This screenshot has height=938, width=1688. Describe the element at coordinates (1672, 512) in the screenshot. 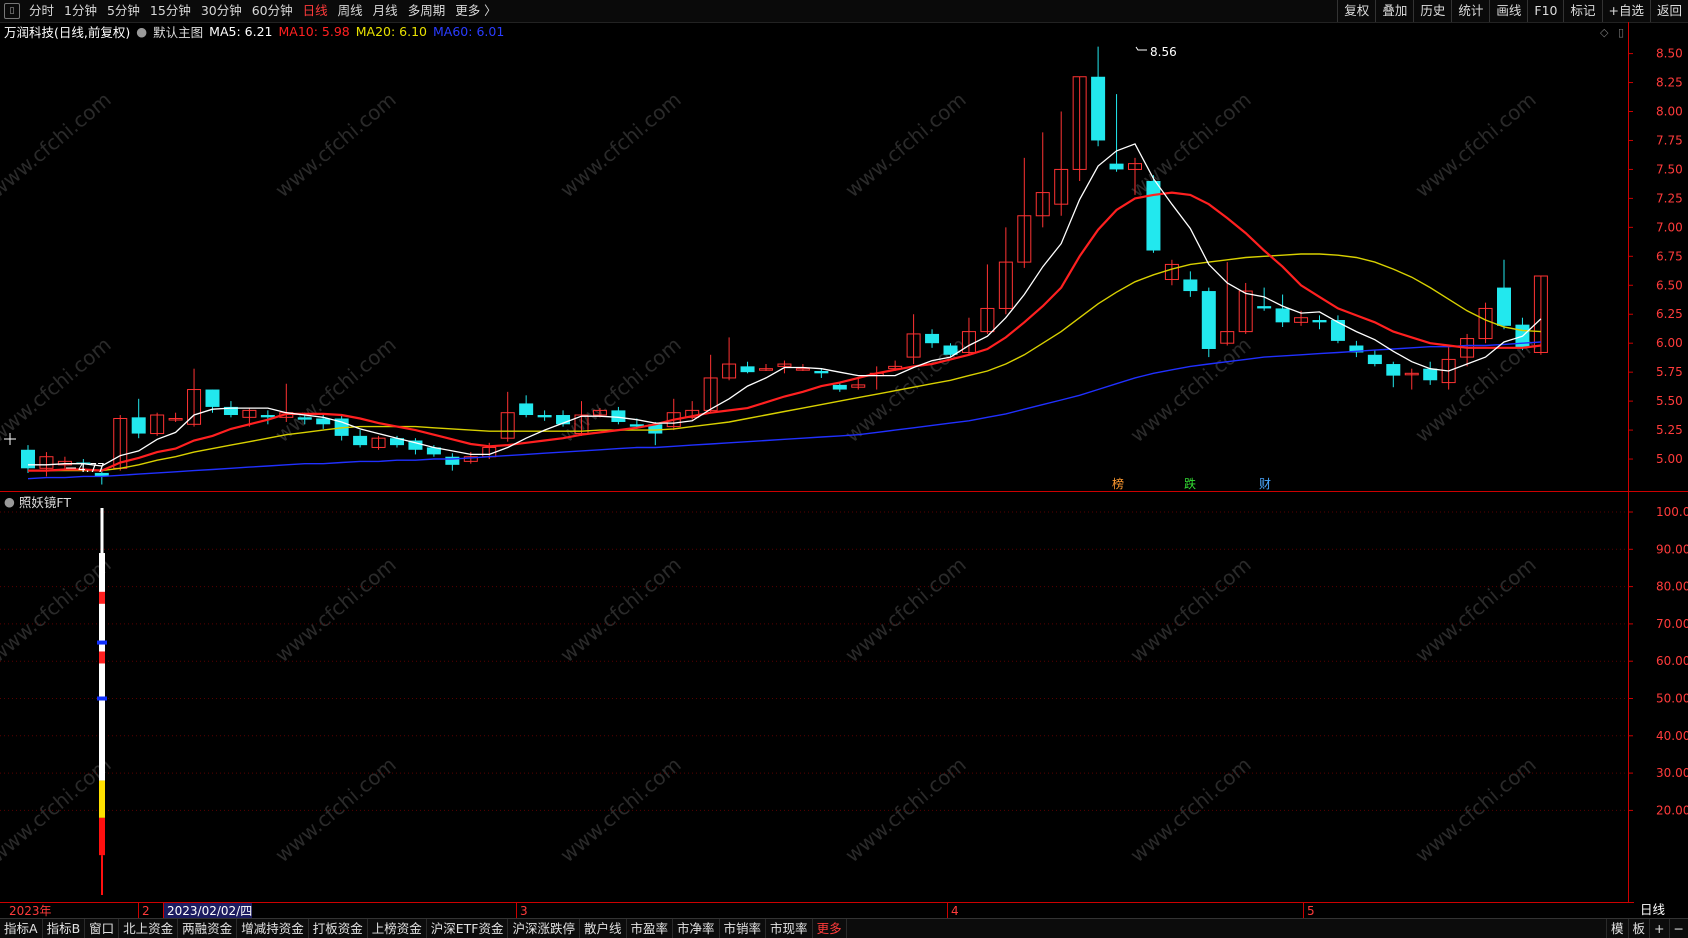

I see `sub-tick-label: 100.0` at that location.